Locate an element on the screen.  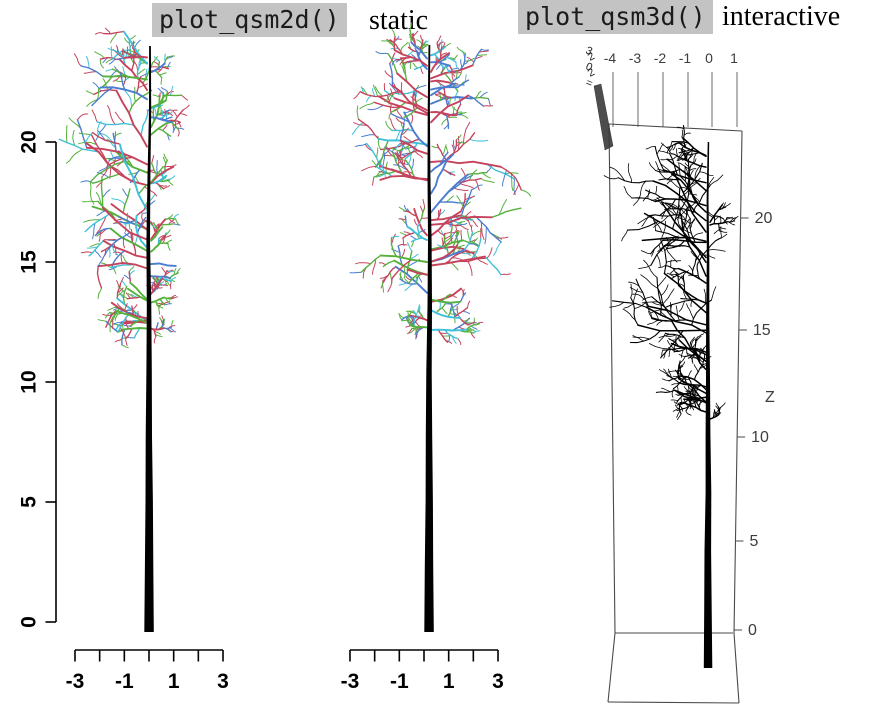
x-axis-tick-label: 1 is located at coordinates (174, 681).